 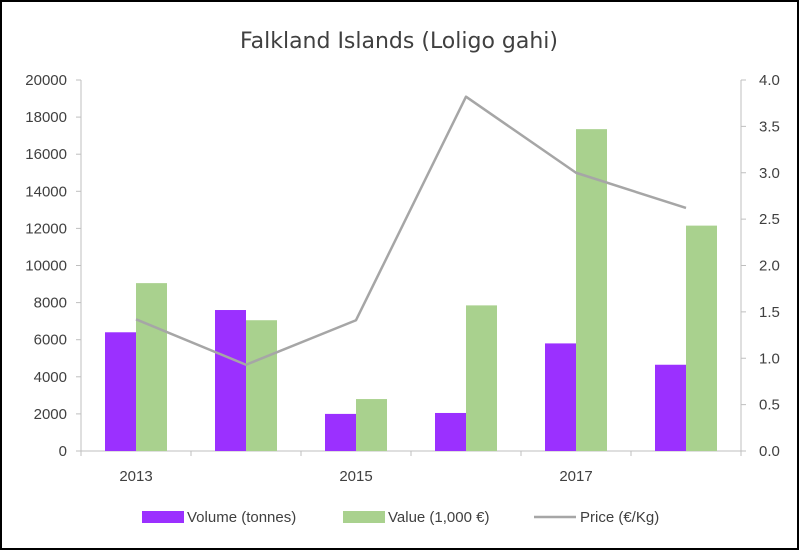 I want to click on right-tick-label: 3.0, so click(x=769, y=173).